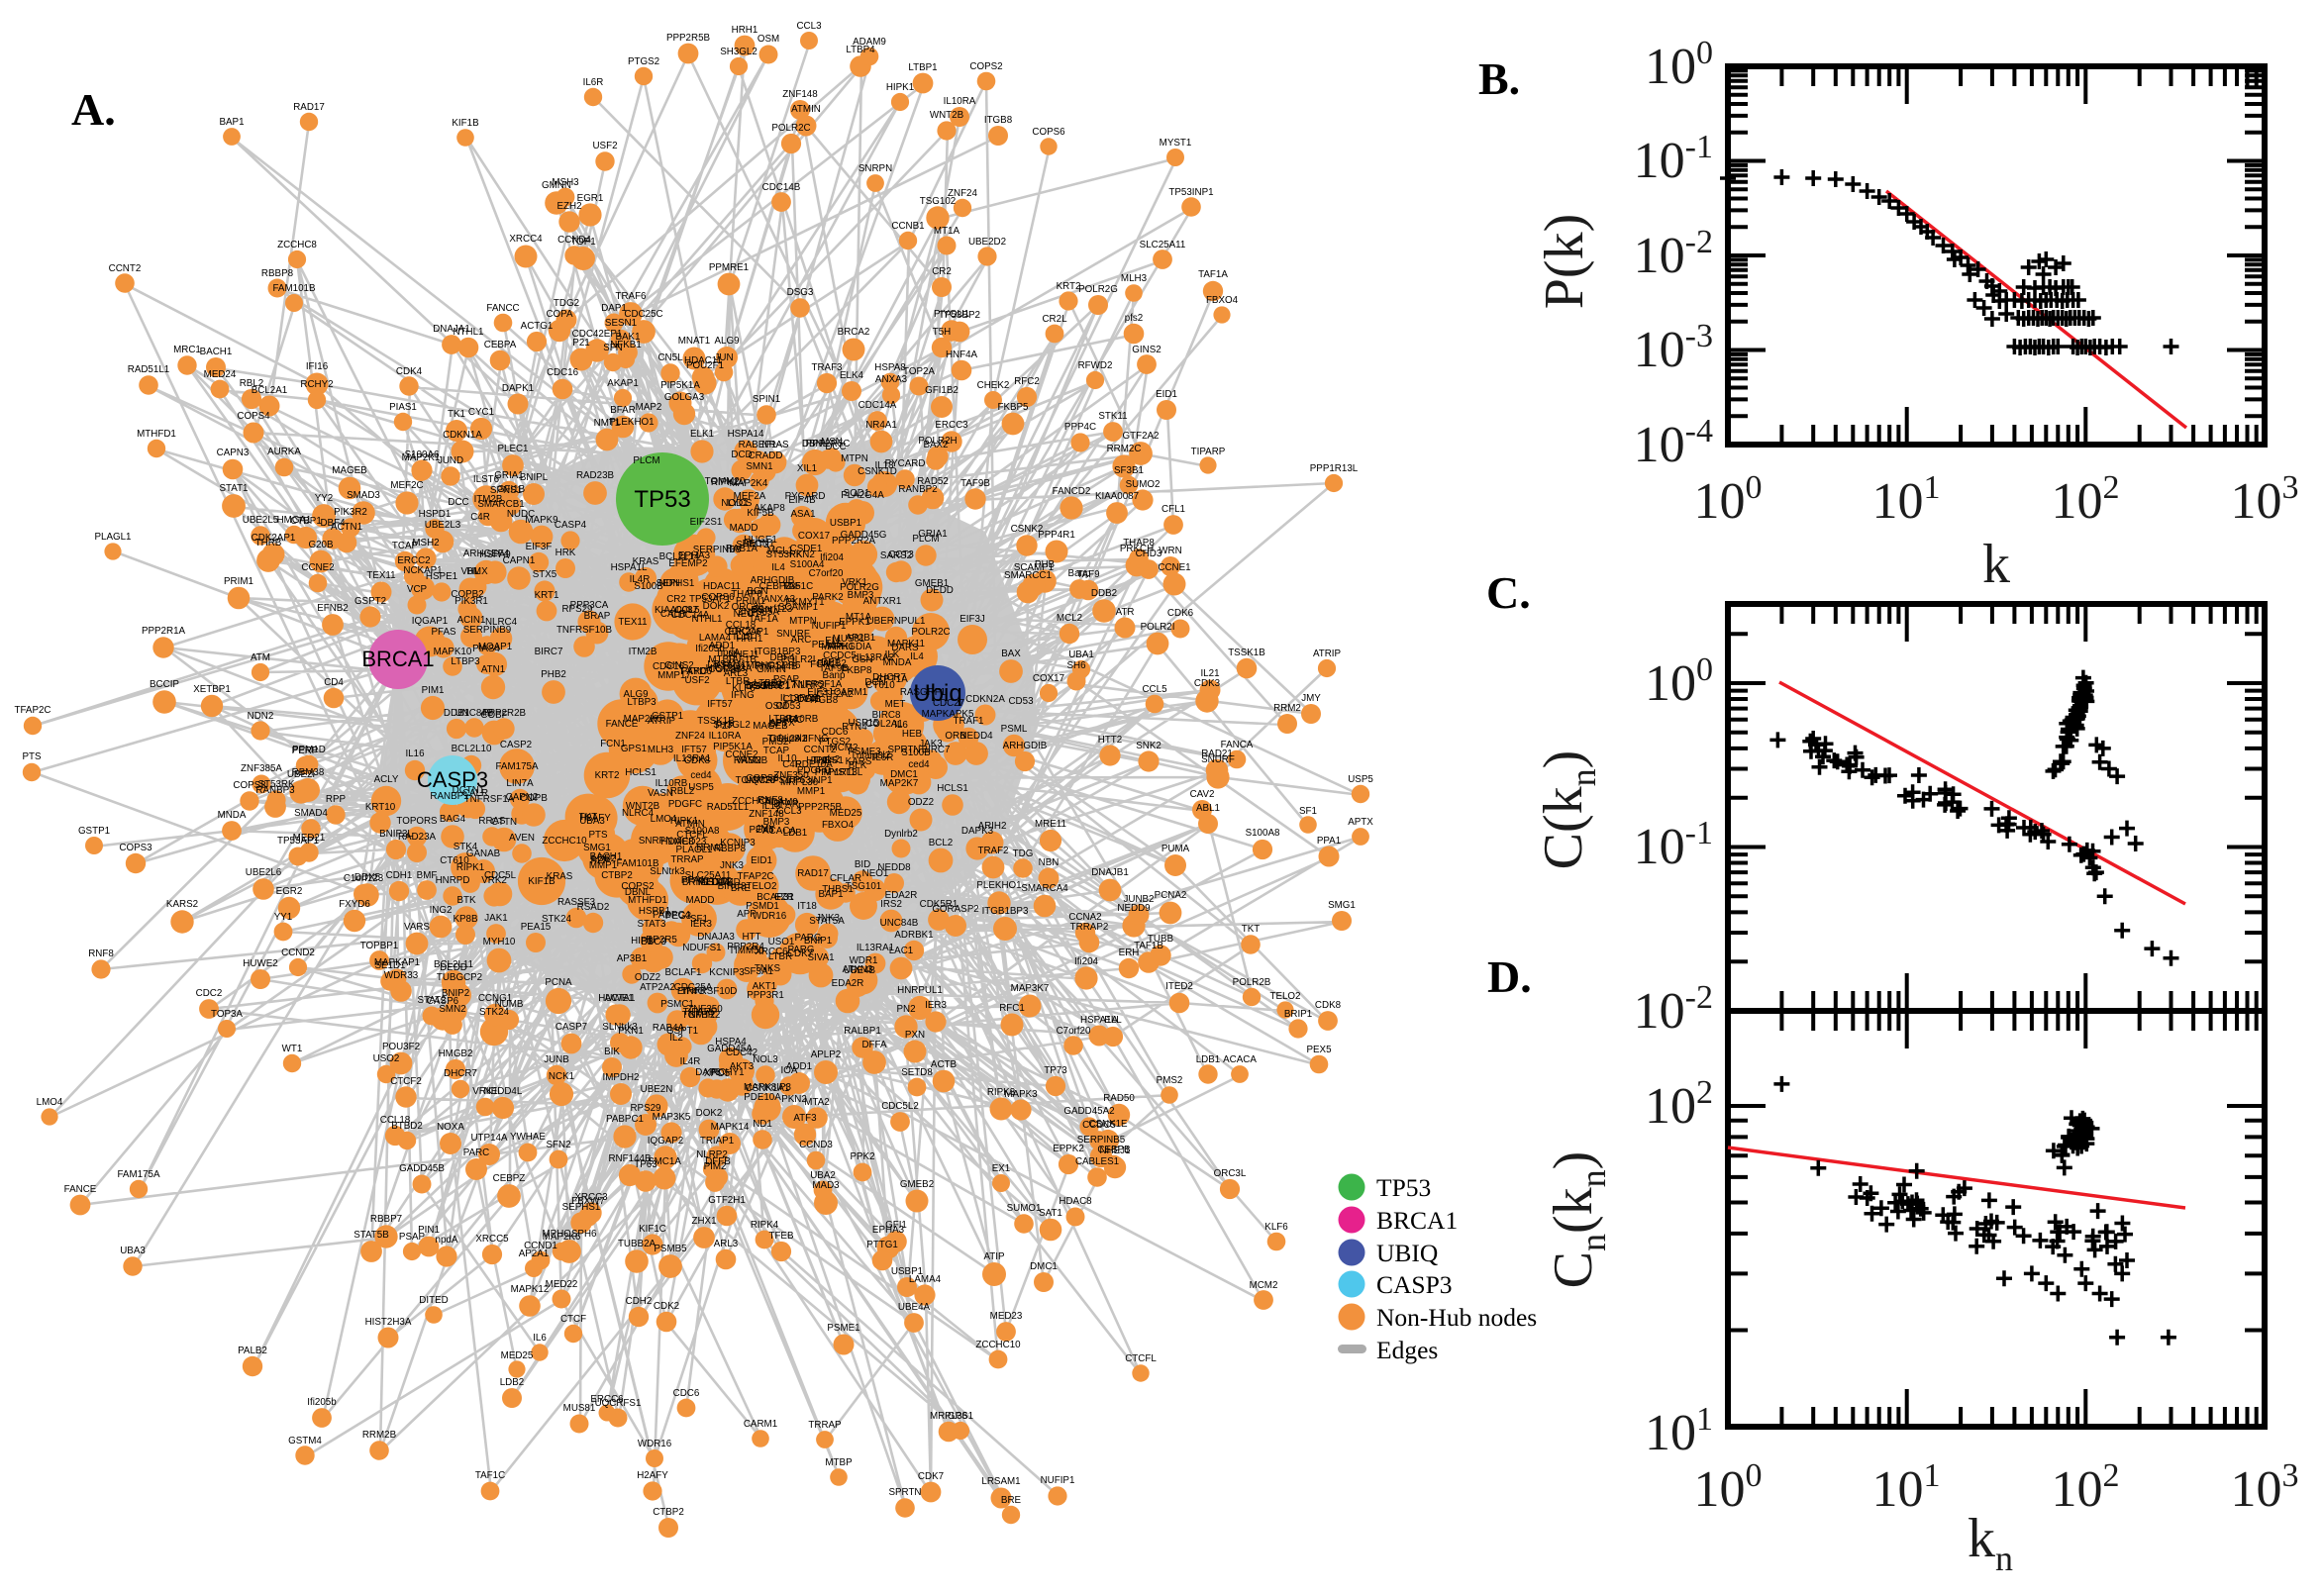  Describe the element at coordinates (789, 811) in the screenshot. I see `svg-text: CCL3` at that location.